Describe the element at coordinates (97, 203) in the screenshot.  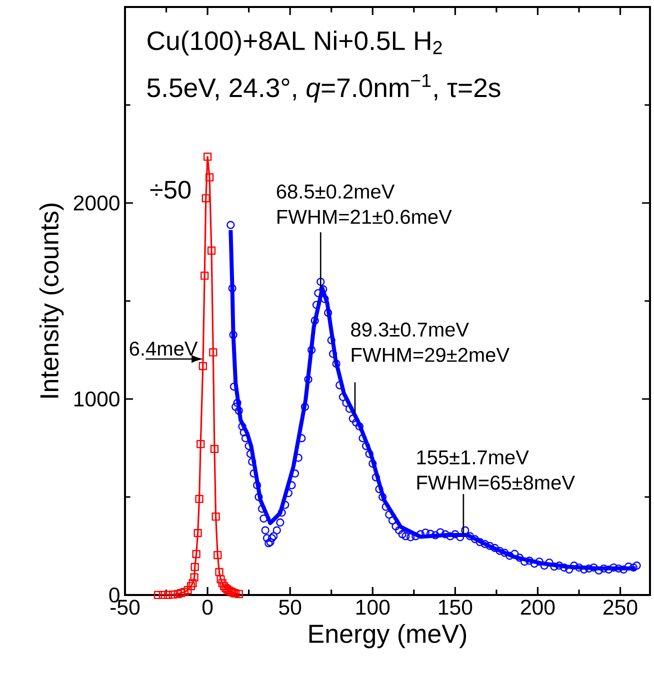
I see `y-tick-label: 2000` at that location.